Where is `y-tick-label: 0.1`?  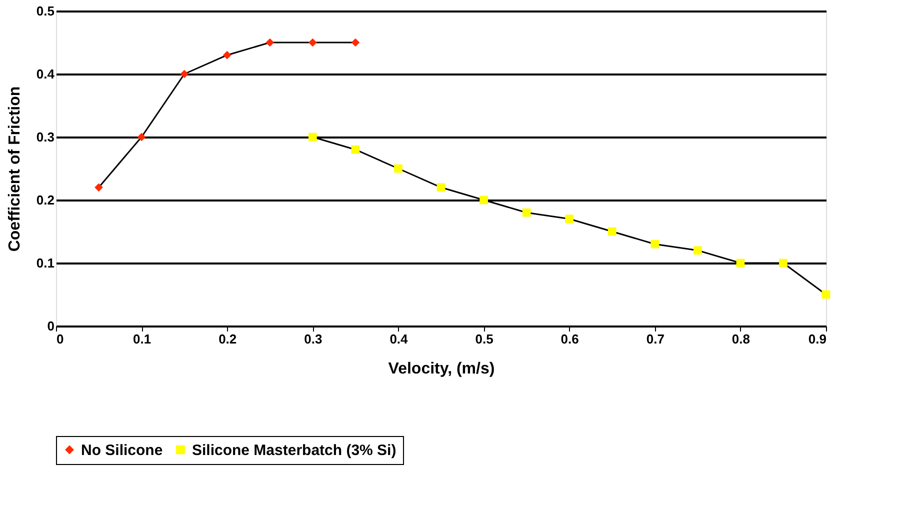 y-tick-label: 0.1 is located at coordinates (45, 263).